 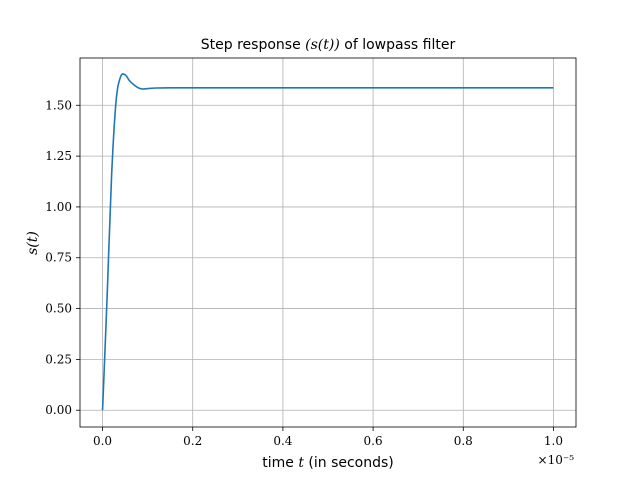 I want to click on y-tick-label: 1.50, so click(x=58, y=105).